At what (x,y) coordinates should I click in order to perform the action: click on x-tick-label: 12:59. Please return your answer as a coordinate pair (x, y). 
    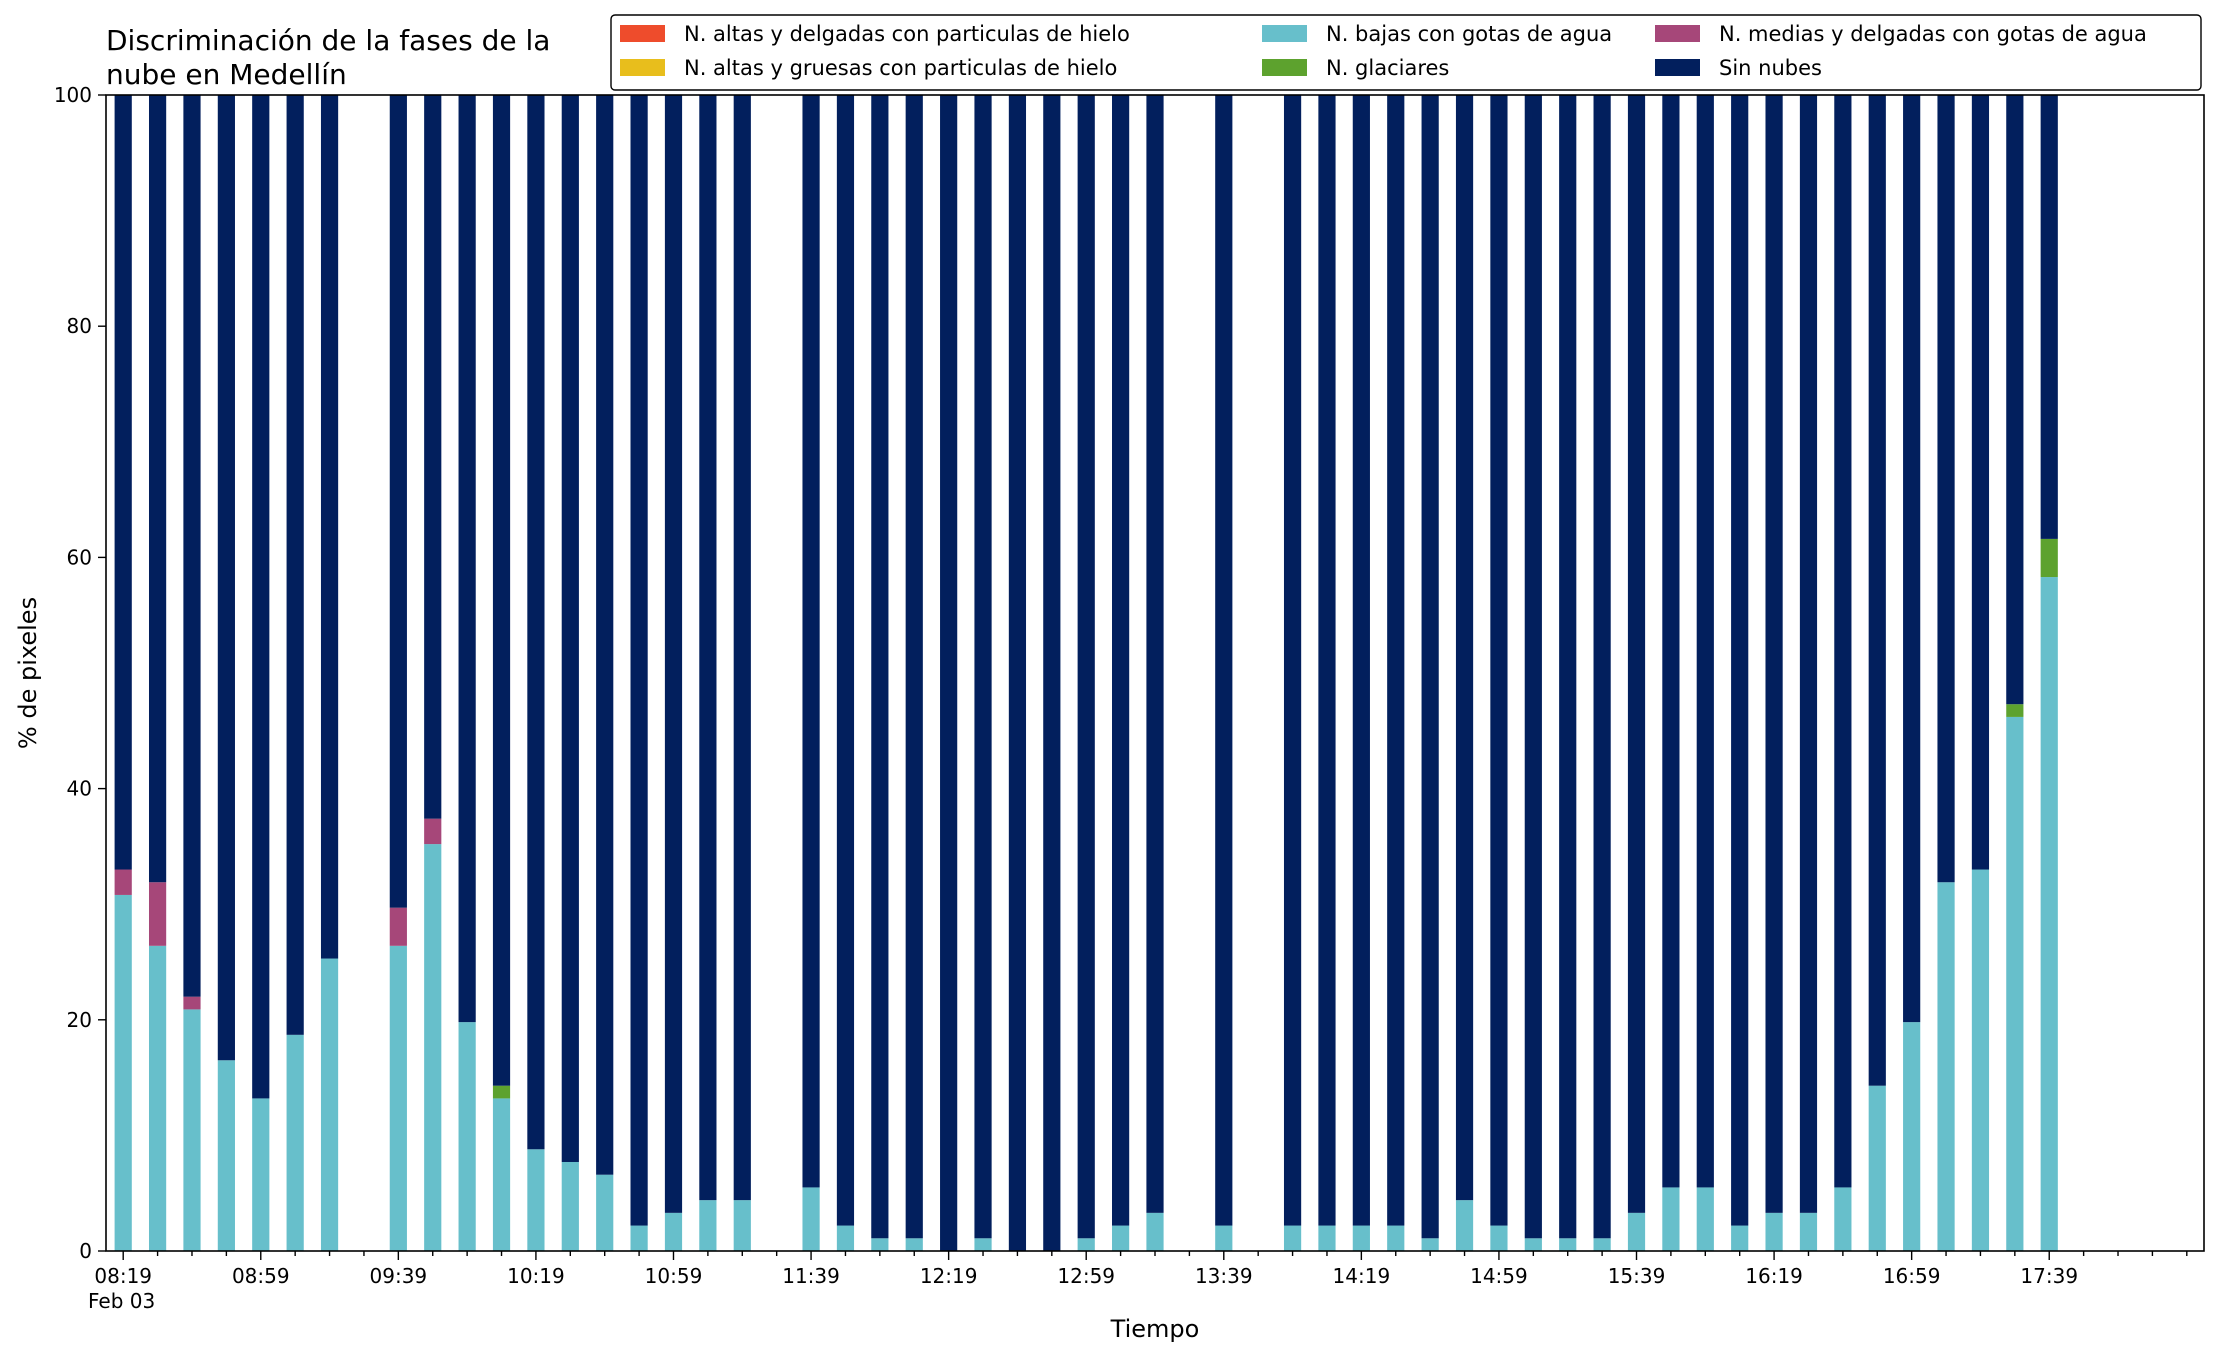
    Looking at the image, I should click on (1086, 1276).